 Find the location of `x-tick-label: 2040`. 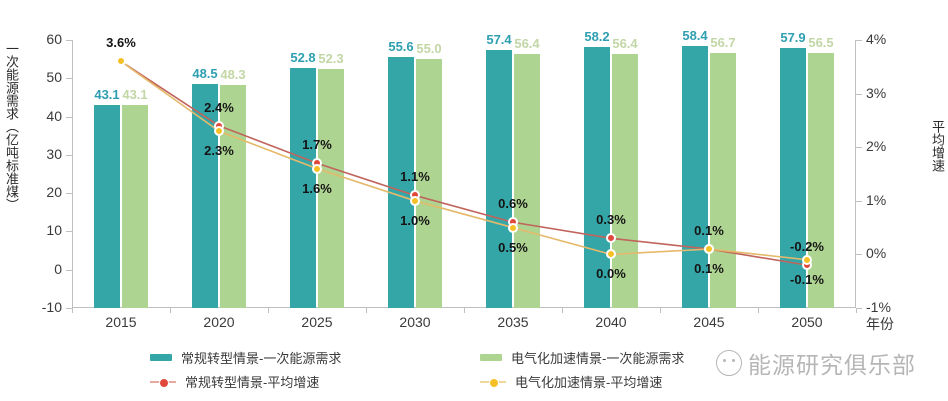

x-tick-label: 2040 is located at coordinates (611, 322).